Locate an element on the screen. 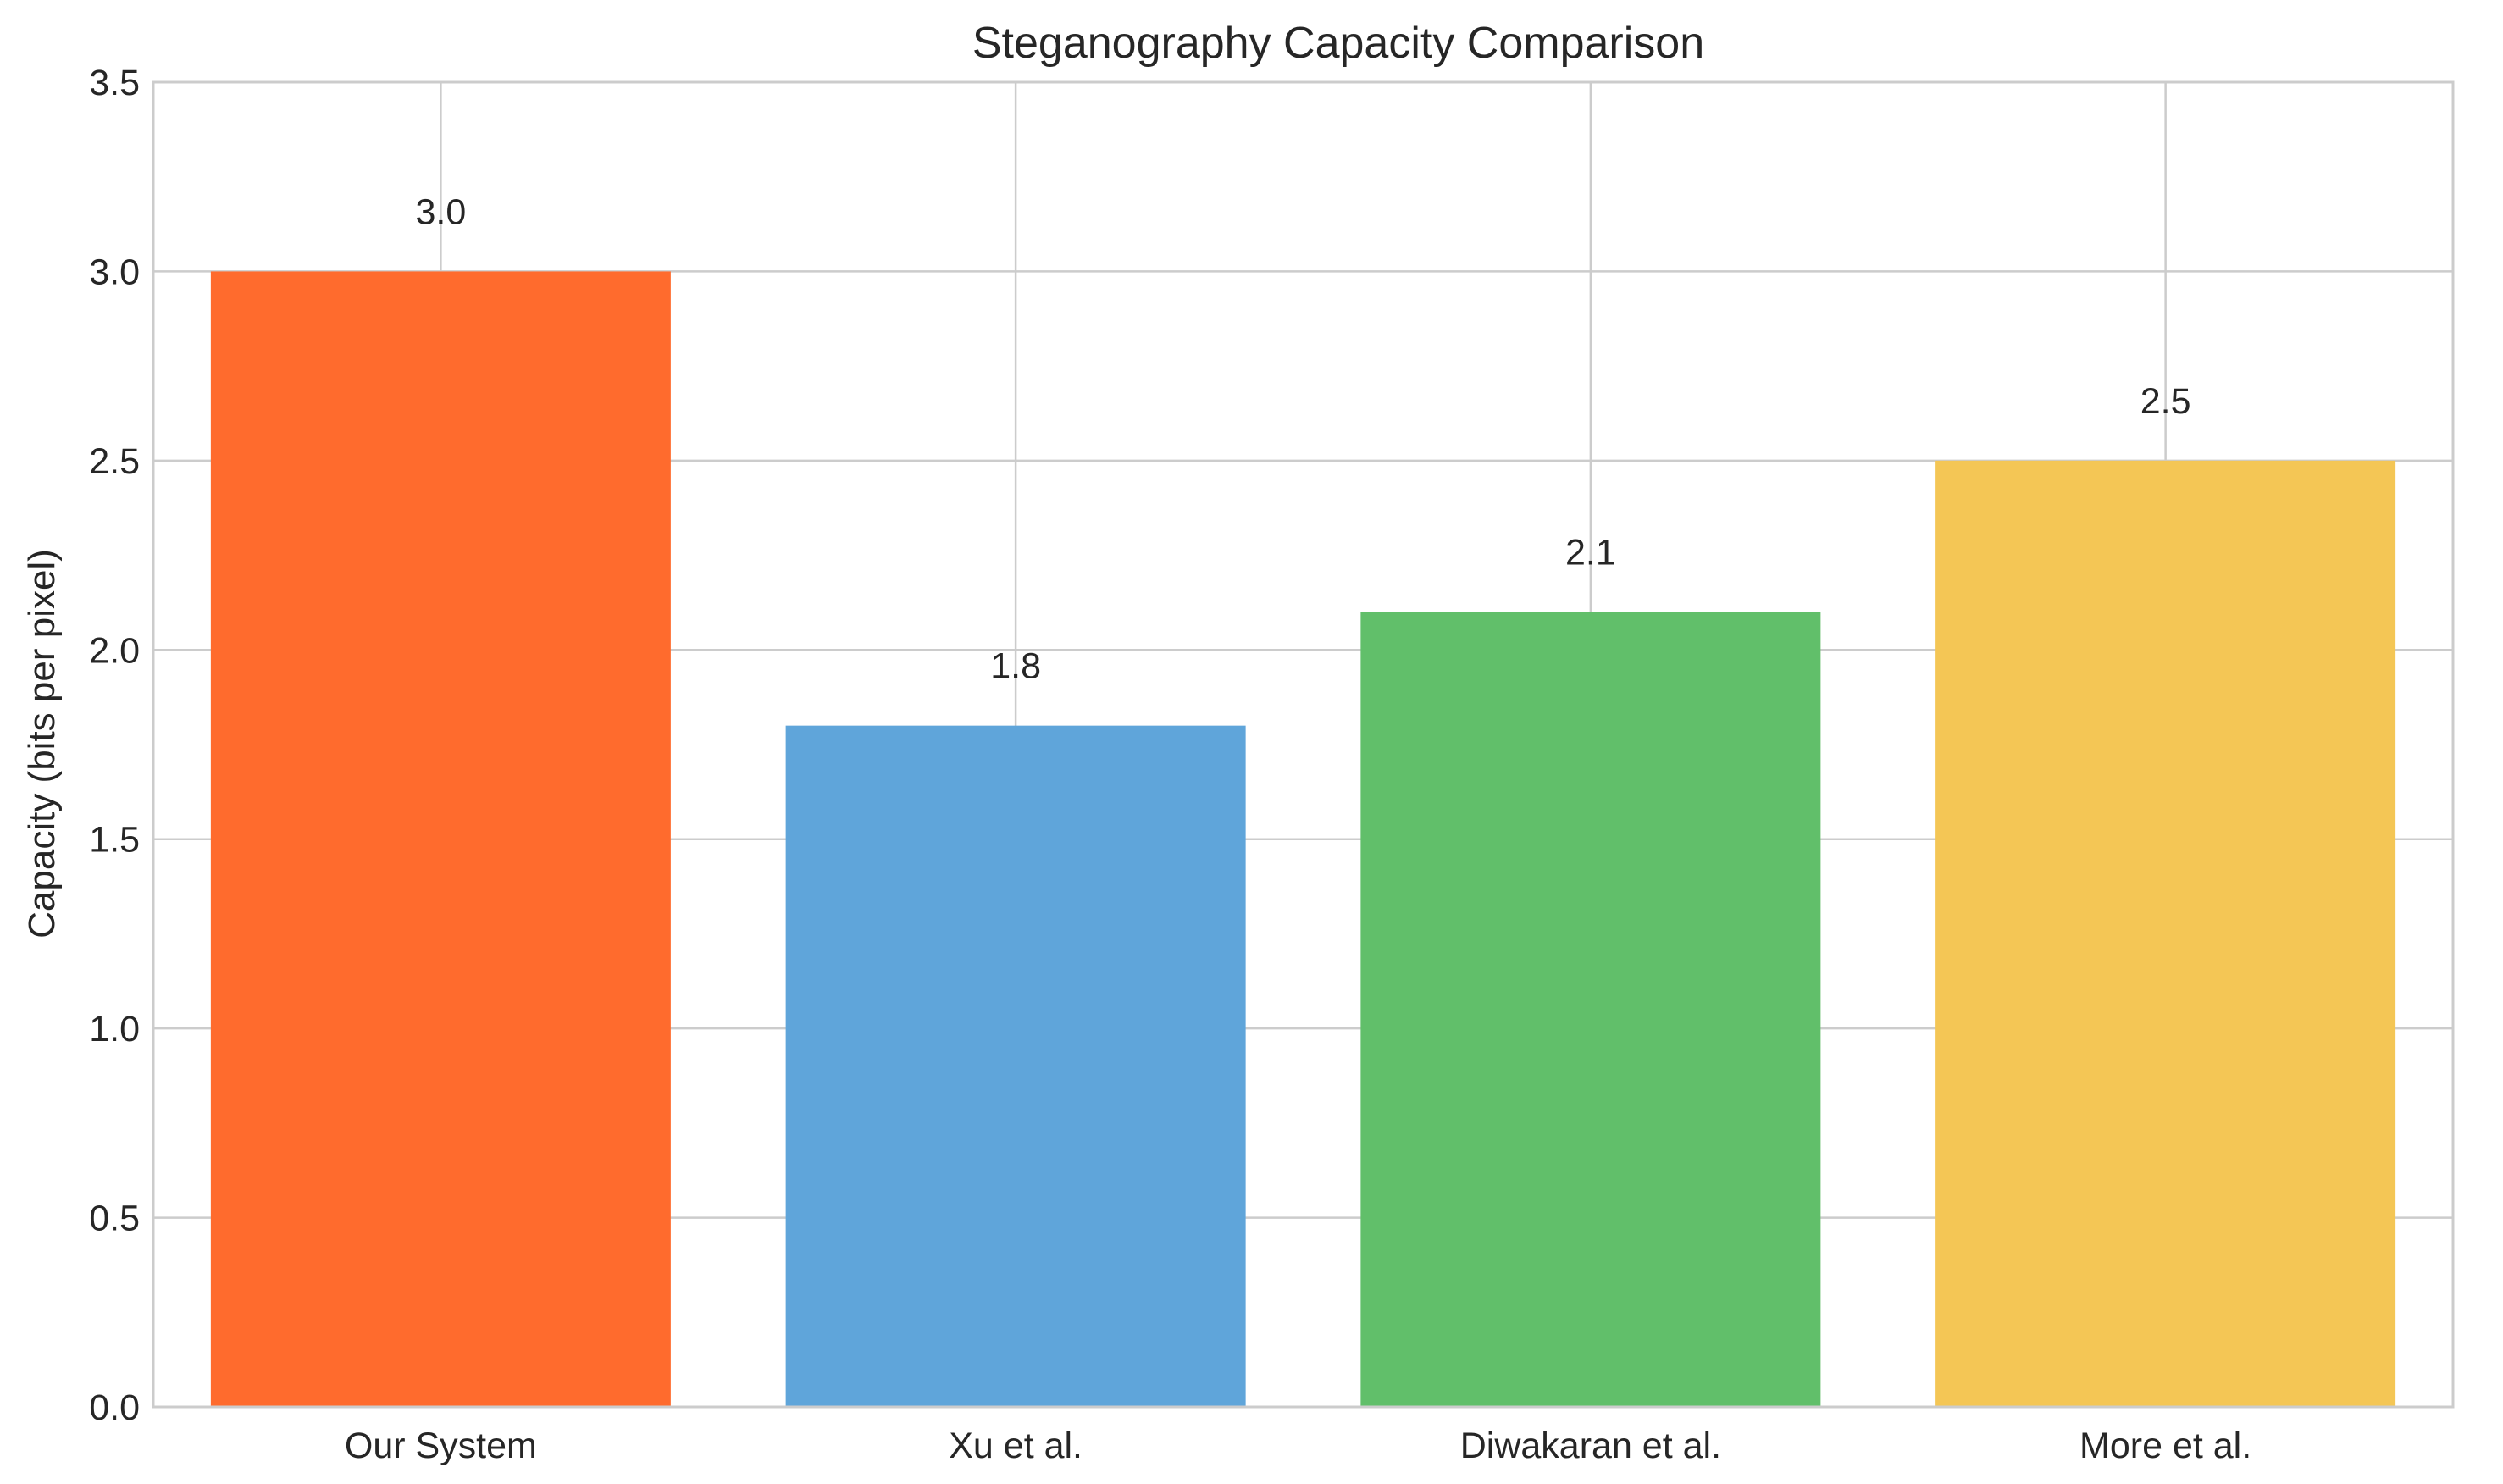  y-tick-label: 2.0 is located at coordinates (114, 650).